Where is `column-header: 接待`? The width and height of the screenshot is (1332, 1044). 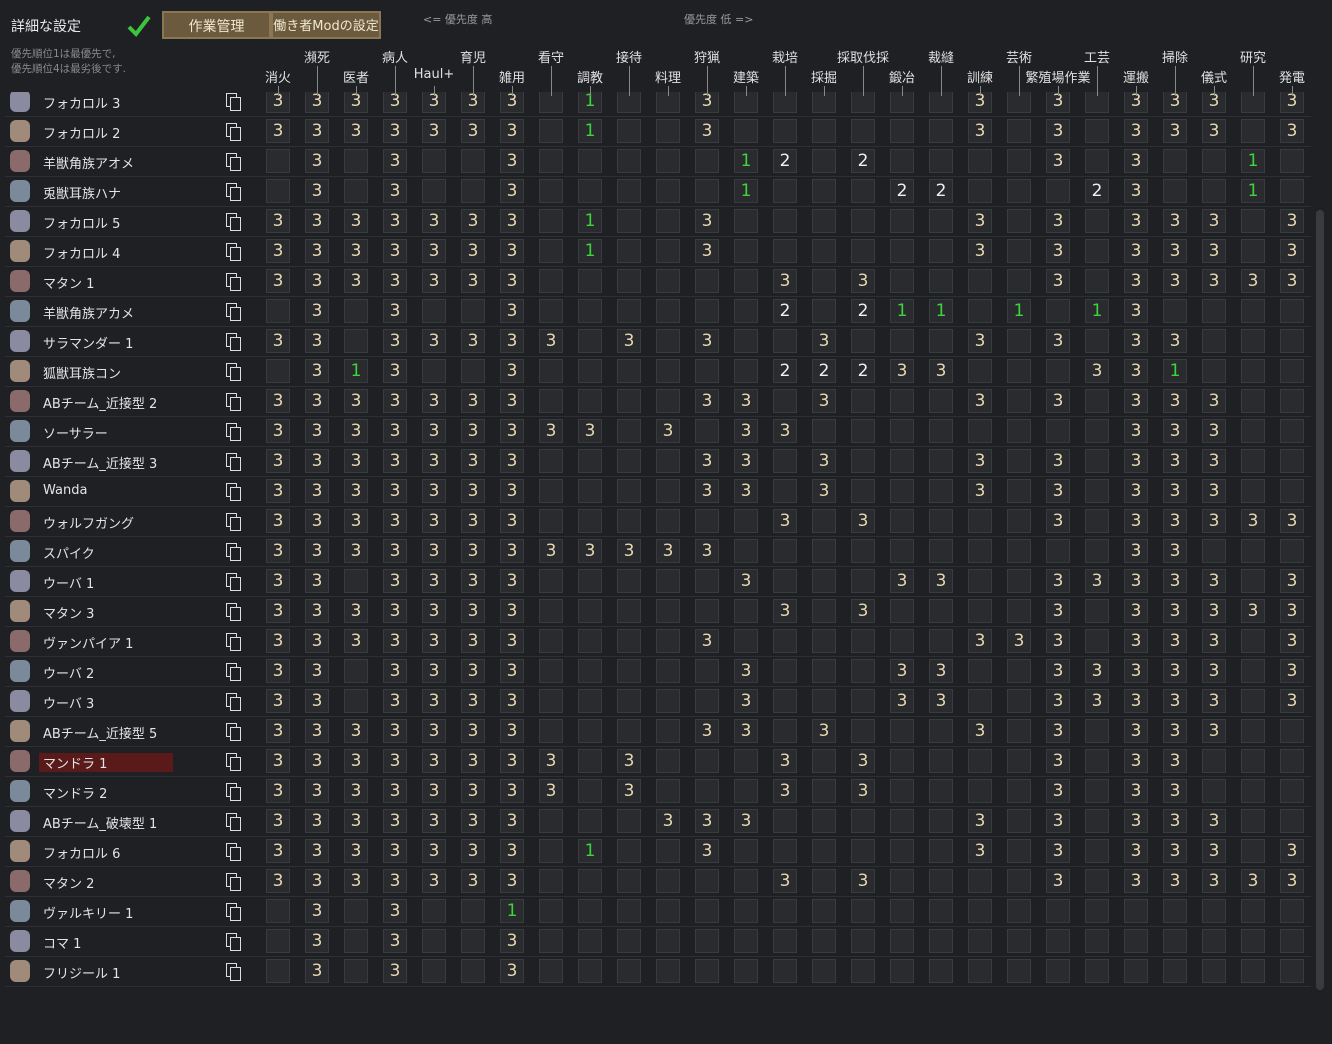
column-header: 接待 is located at coordinates (629, 58).